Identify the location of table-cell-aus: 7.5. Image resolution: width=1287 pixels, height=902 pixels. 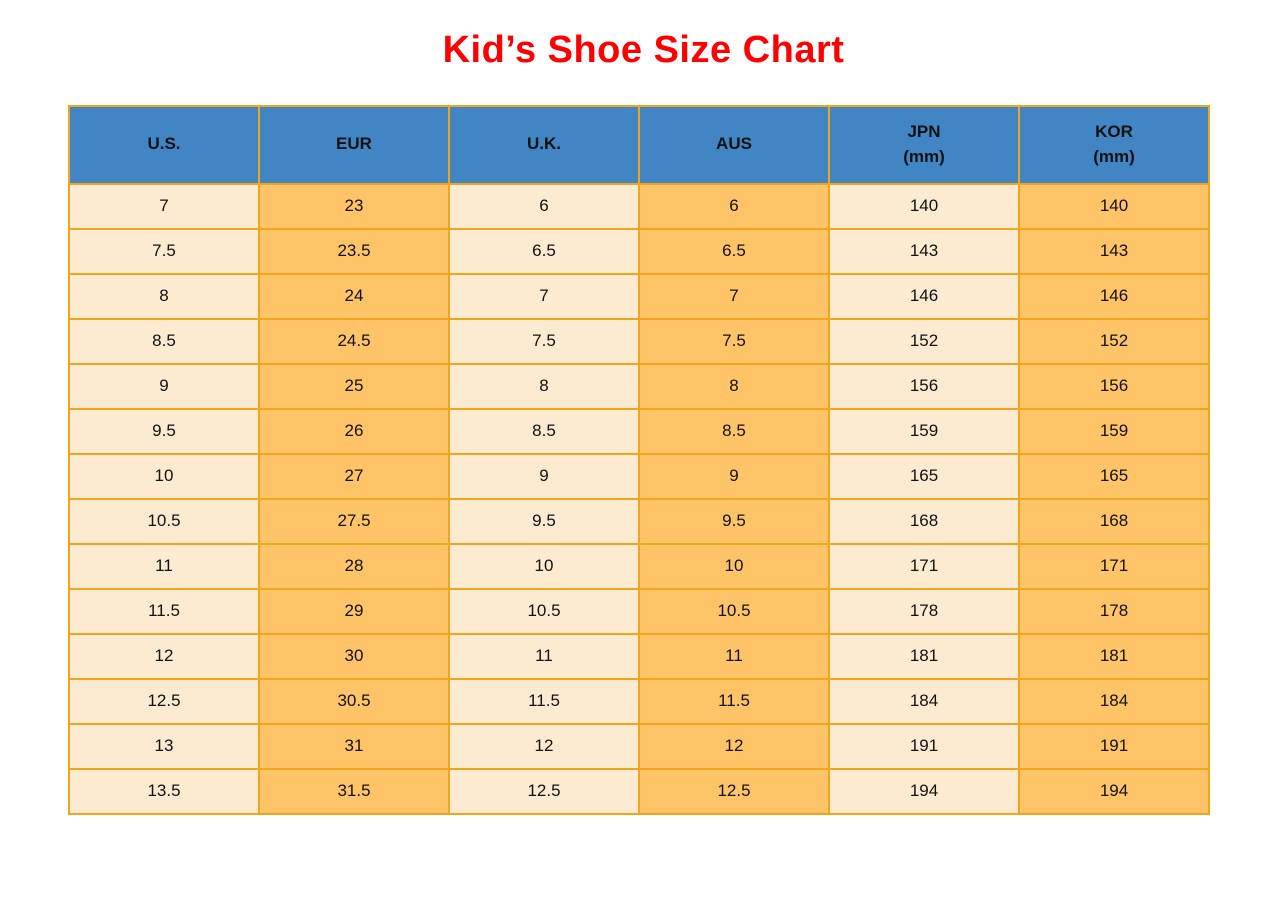
(734, 341).